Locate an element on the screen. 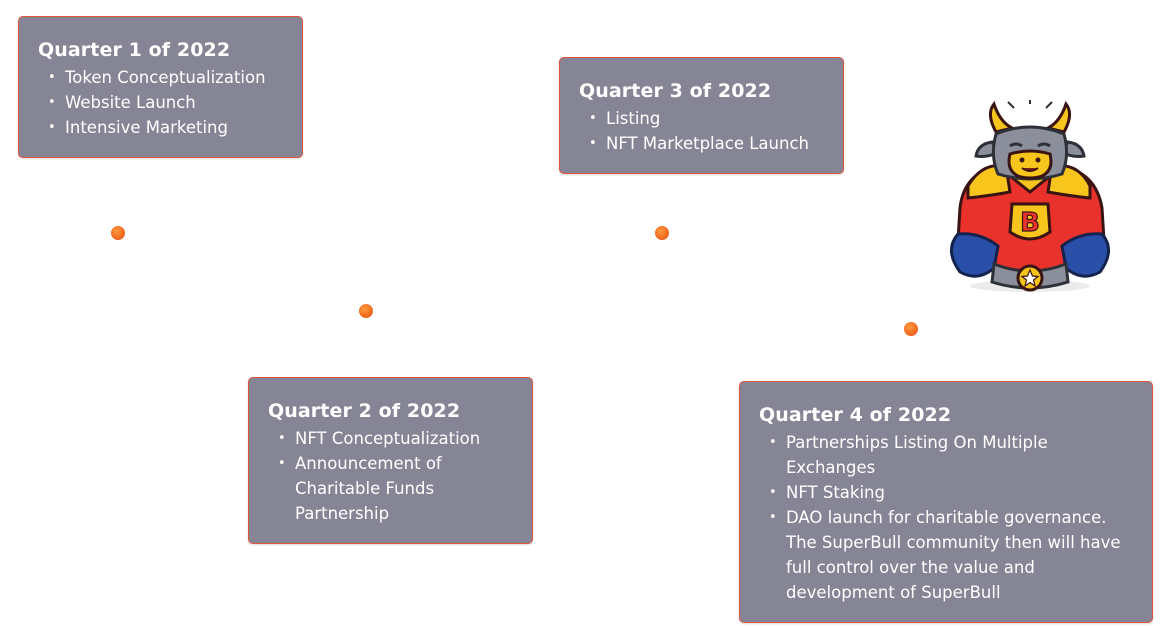 Image resolution: width=1160 pixels, height=626 pixels. milestone-list: Listing NFT Marketplace Launch is located at coordinates (701, 131).